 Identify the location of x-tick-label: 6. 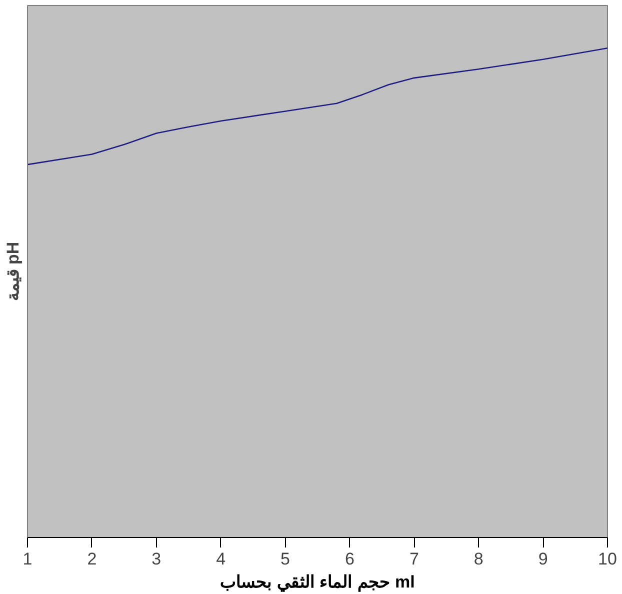
(349, 559).